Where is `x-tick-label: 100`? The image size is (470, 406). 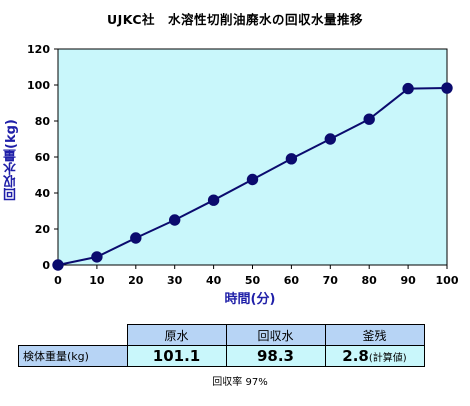 x-tick-label: 100 is located at coordinates (447, 280).